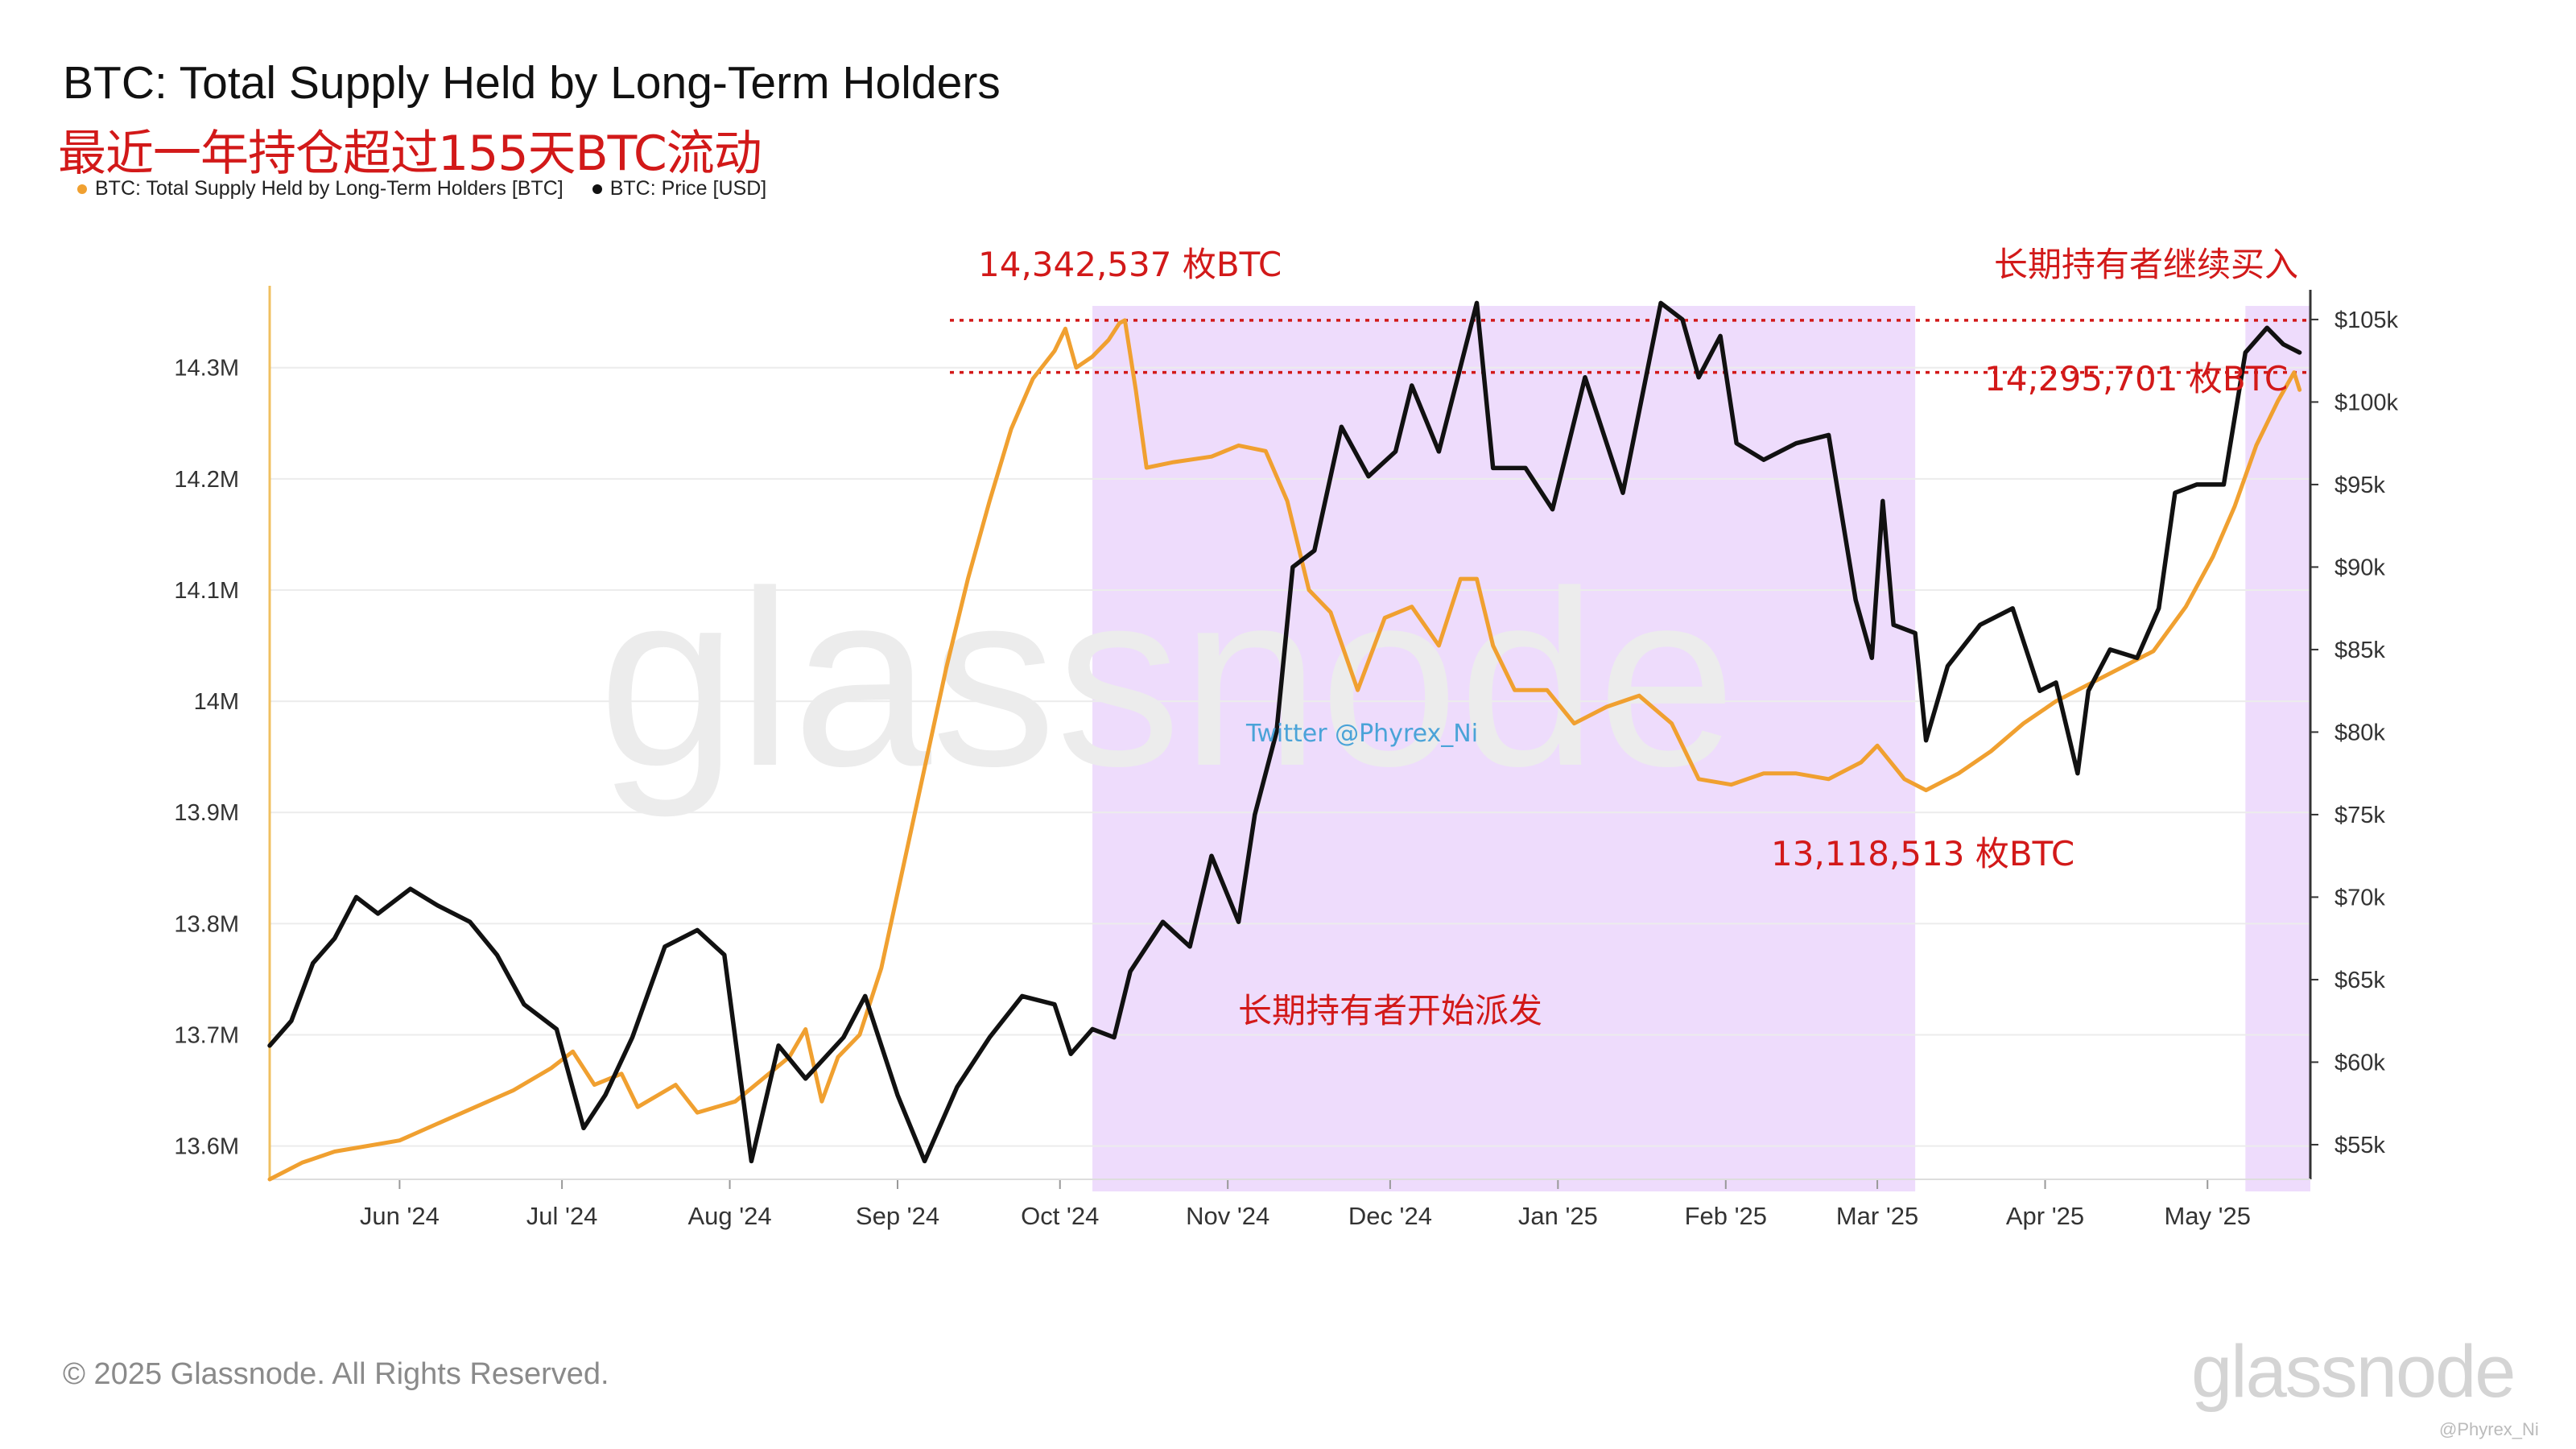 The image size is (2576, 1449). I want to click on annotation-buying: 长期持有者继续买入, so click(2146, 264).